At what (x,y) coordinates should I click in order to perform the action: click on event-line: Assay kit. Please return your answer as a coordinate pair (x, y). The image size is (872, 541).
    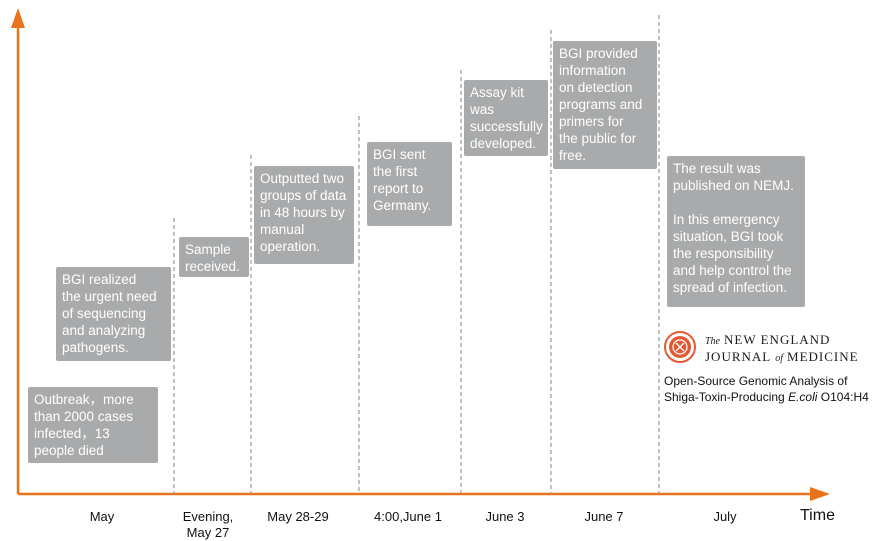
    Looking at the image, I should click on (497, 92).